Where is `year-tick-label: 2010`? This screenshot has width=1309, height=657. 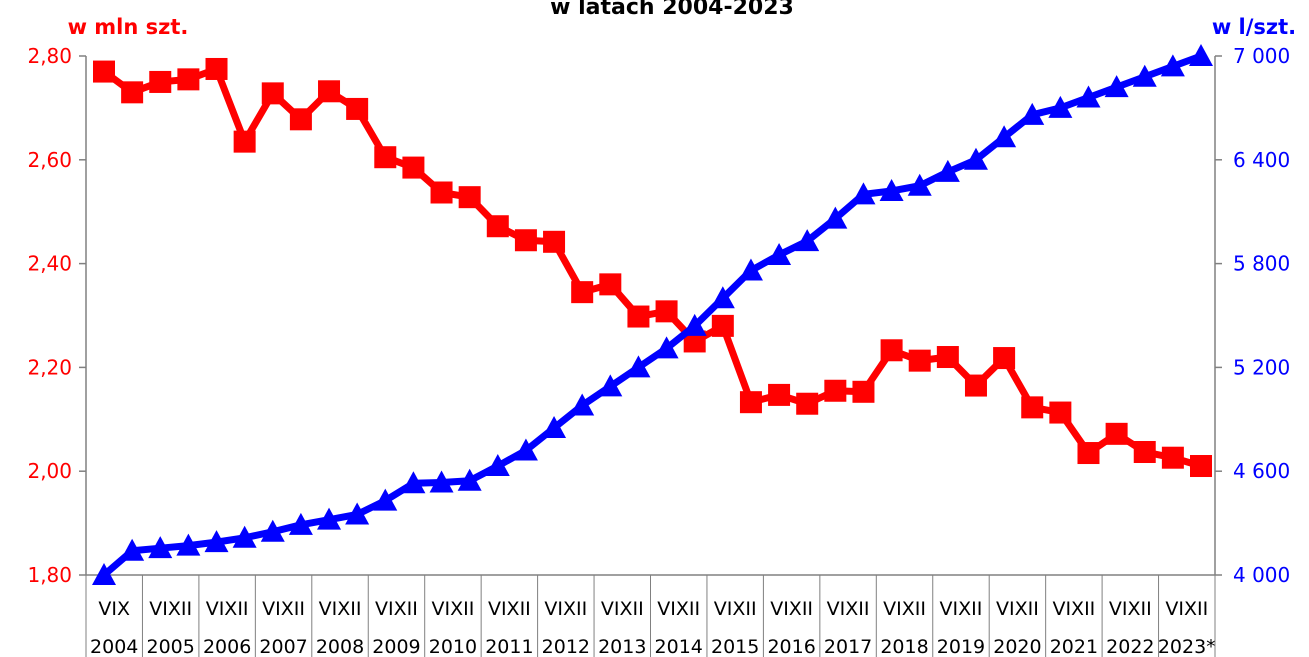
year-tick-label: 2010 is located at coordinates (453, 646).